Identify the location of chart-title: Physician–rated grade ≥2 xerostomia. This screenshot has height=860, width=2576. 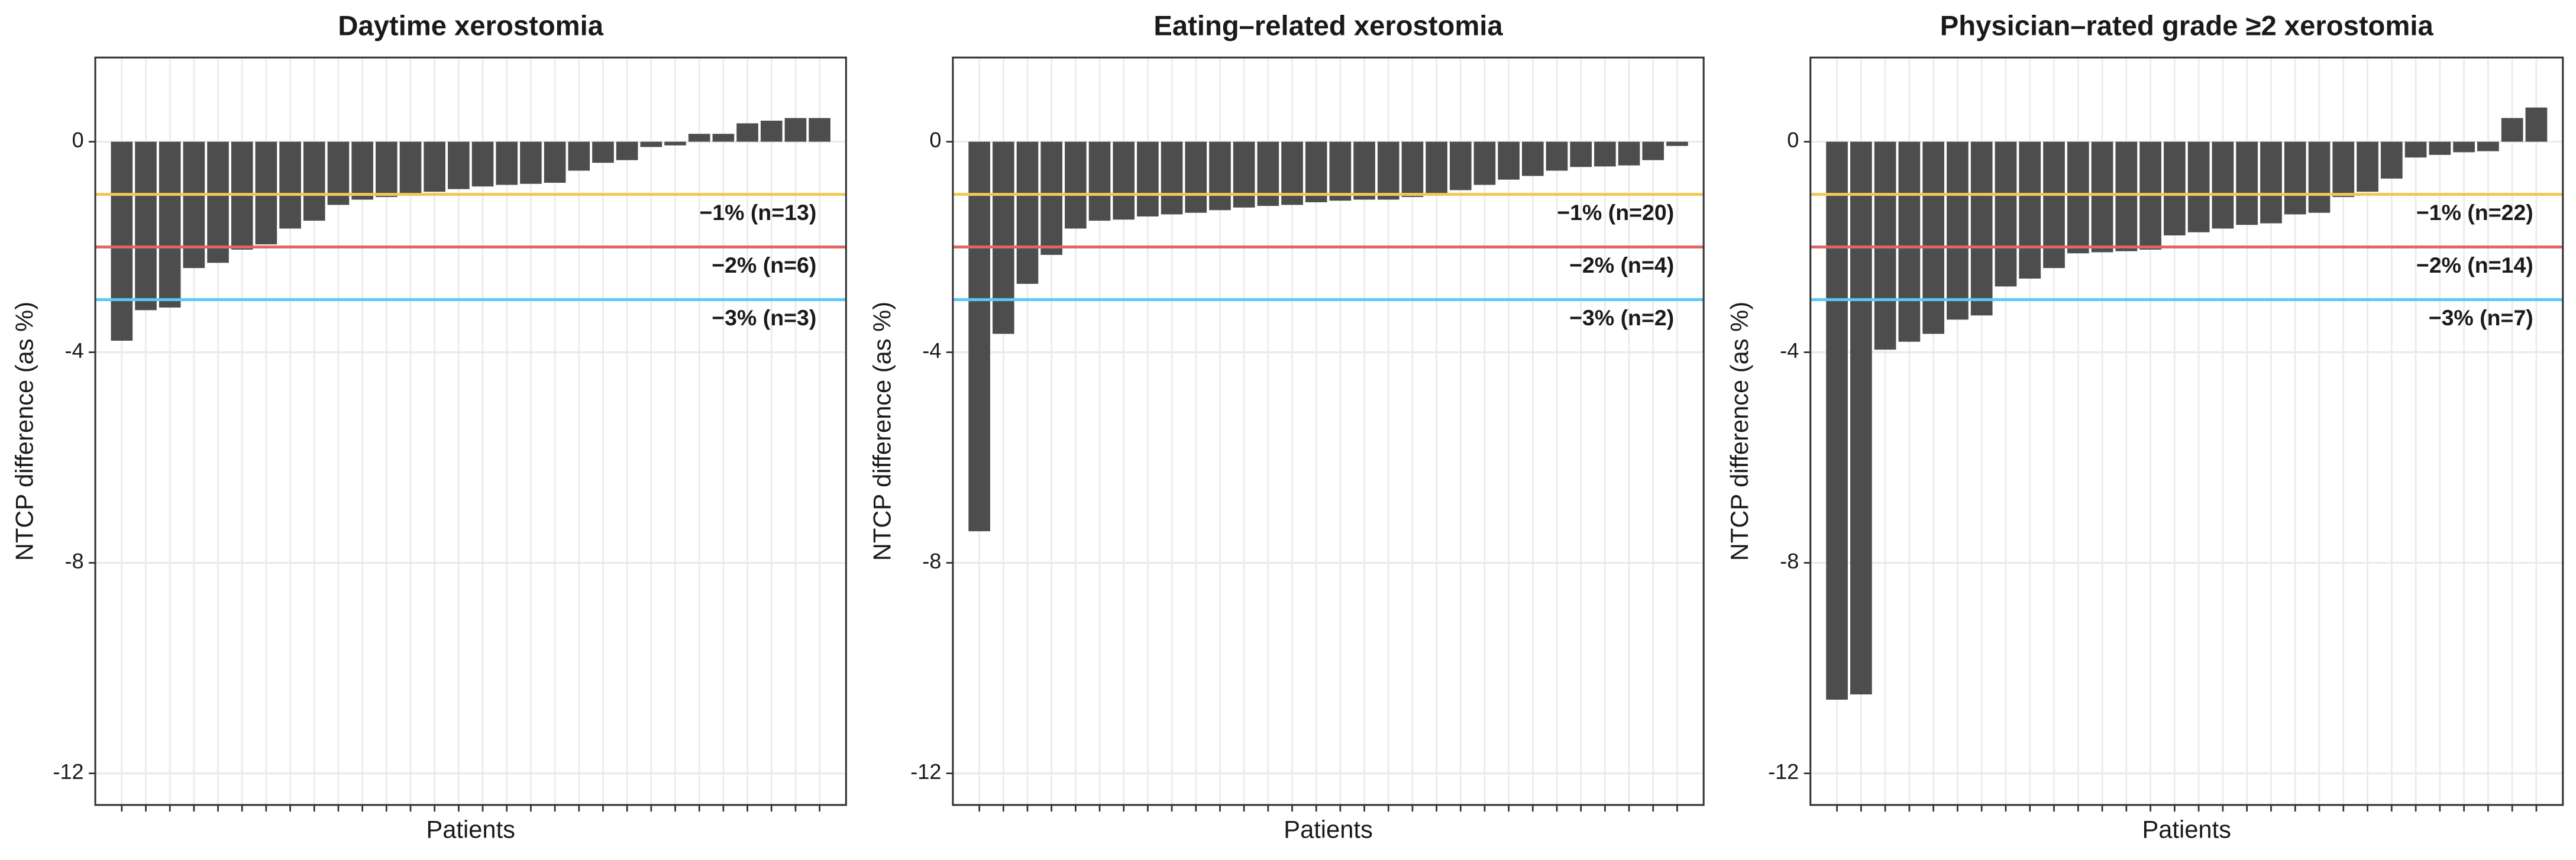
(2187, 26).